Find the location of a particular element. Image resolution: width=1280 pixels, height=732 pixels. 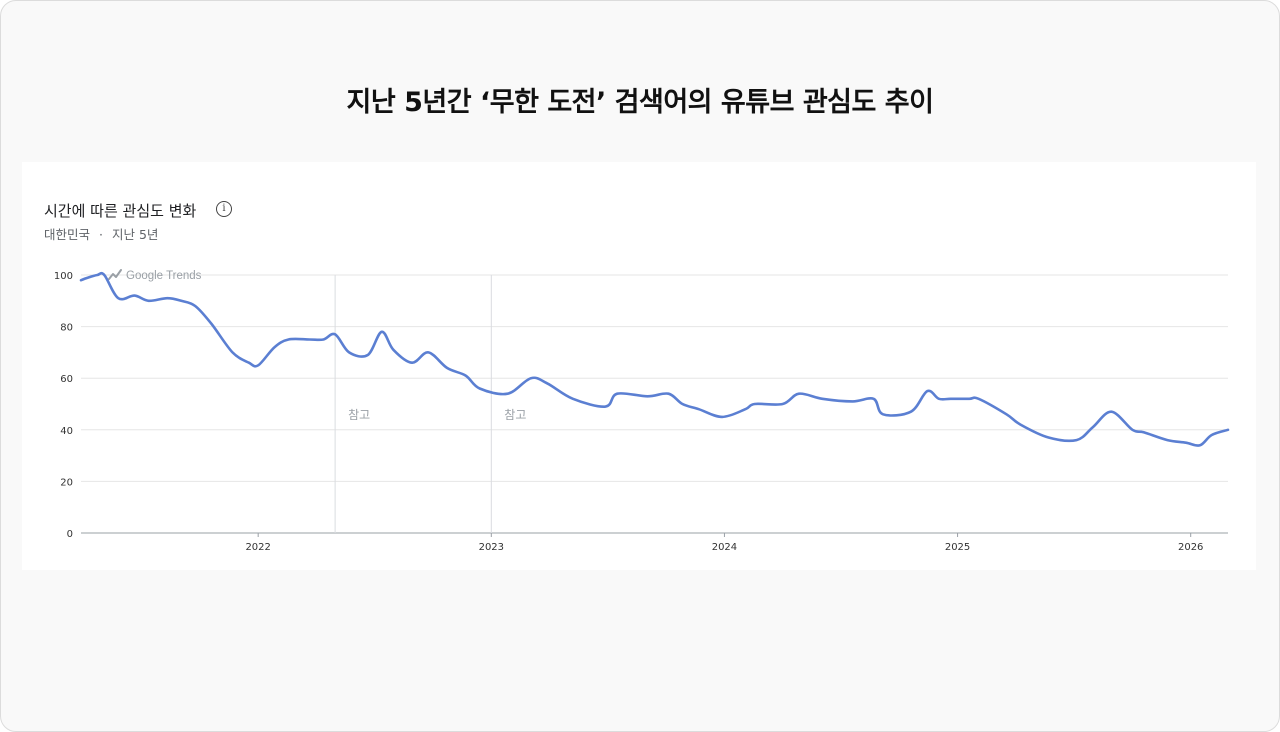

region-label: 대한민국 is located at coordinates (67, 234).